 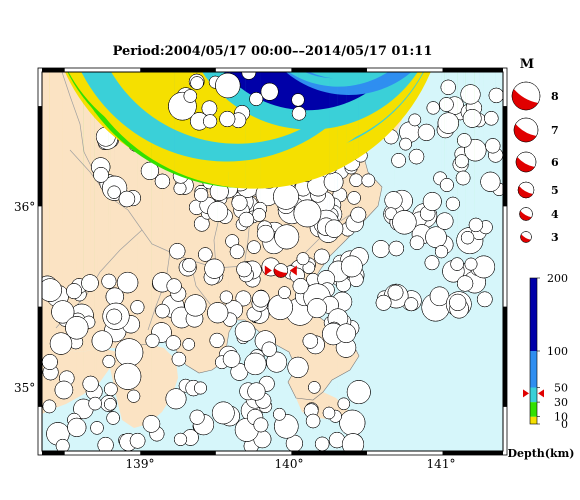 What do you see at coordinates (557, 351) in the screenshot?
I see `depth-tick-label: 100` at bounding box center [557, 351].